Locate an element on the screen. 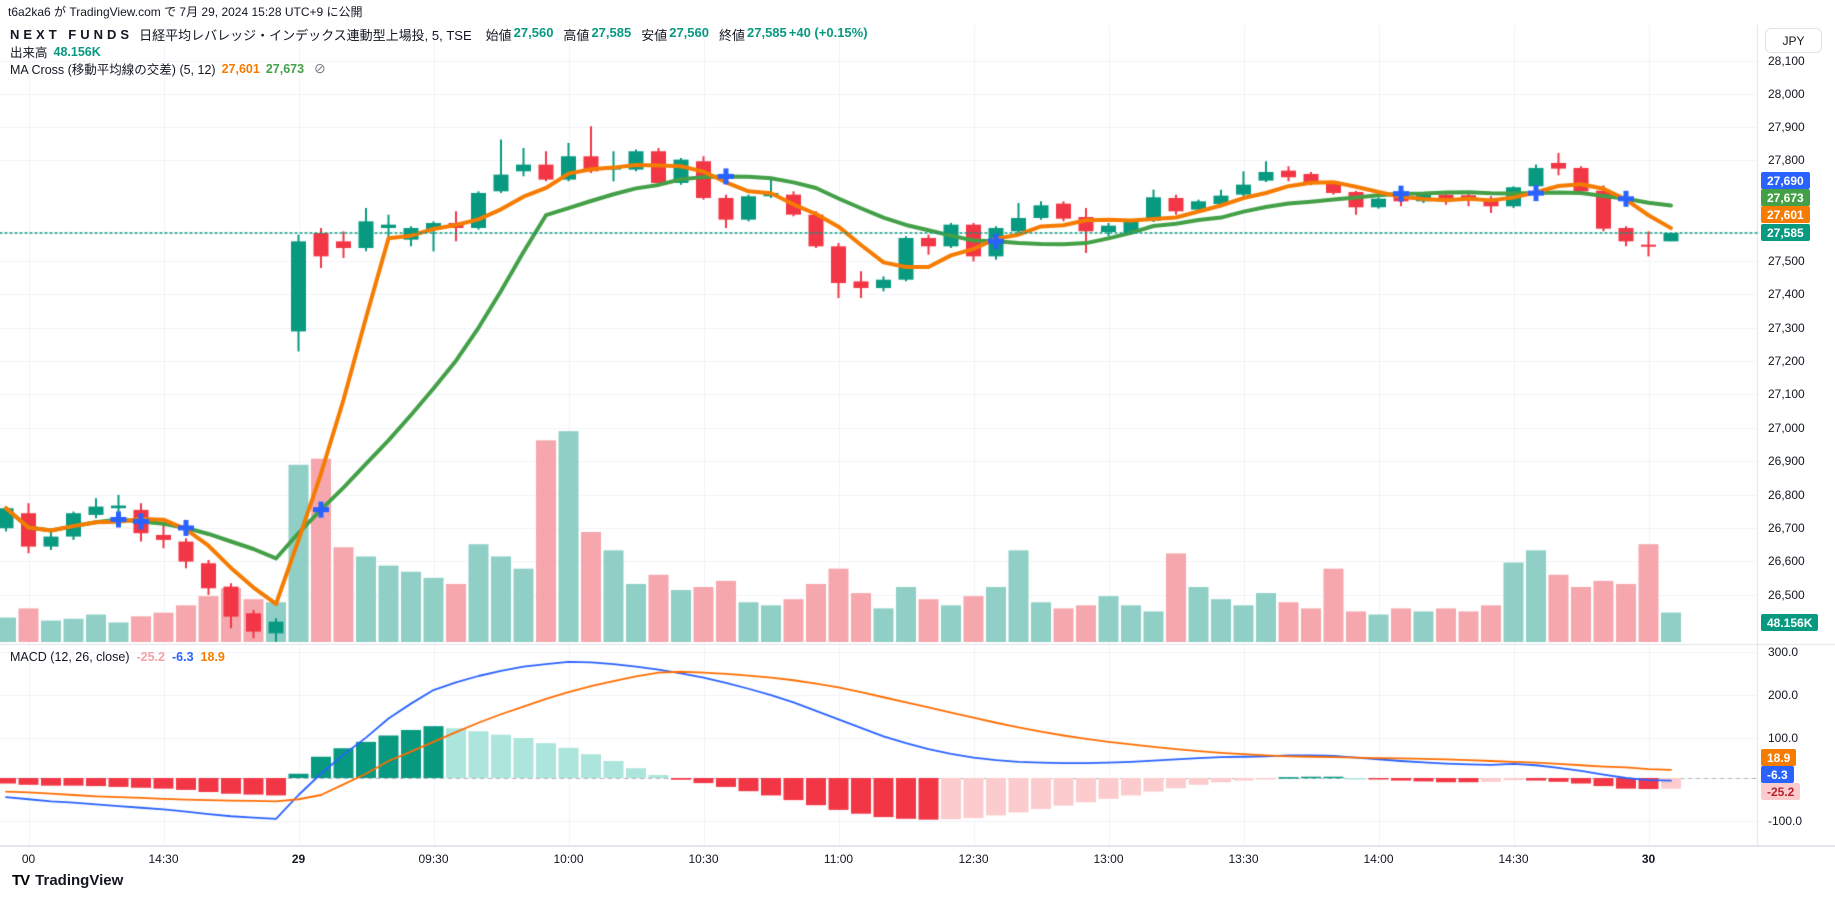 This screenshot has width=1835, height=897. high-value: 27,585 is located at coordinates (611, 32).